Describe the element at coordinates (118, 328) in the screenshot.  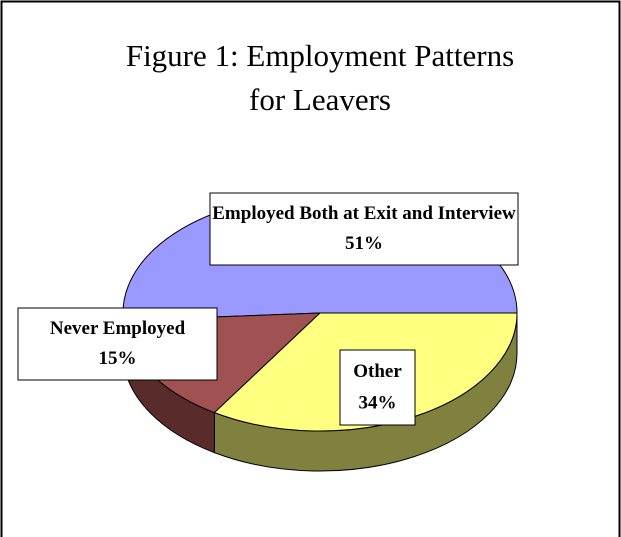
I see `slice-label: Never Employed` at that location.